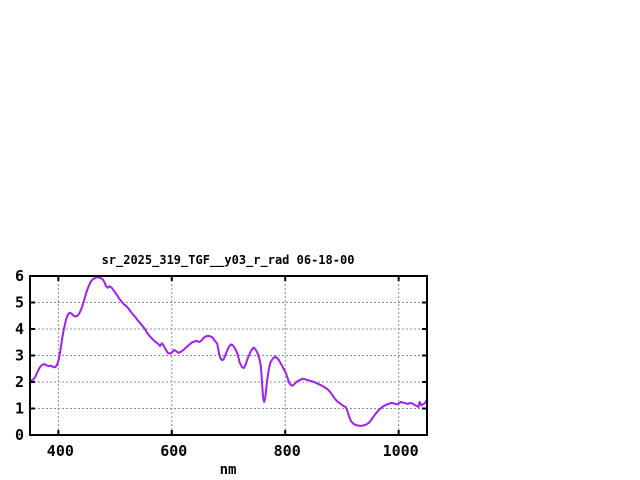  What do you see at coordinates (19, 356) in the screenshot?
I see `y-tick-label: 3` at bounding box center [19, 356].